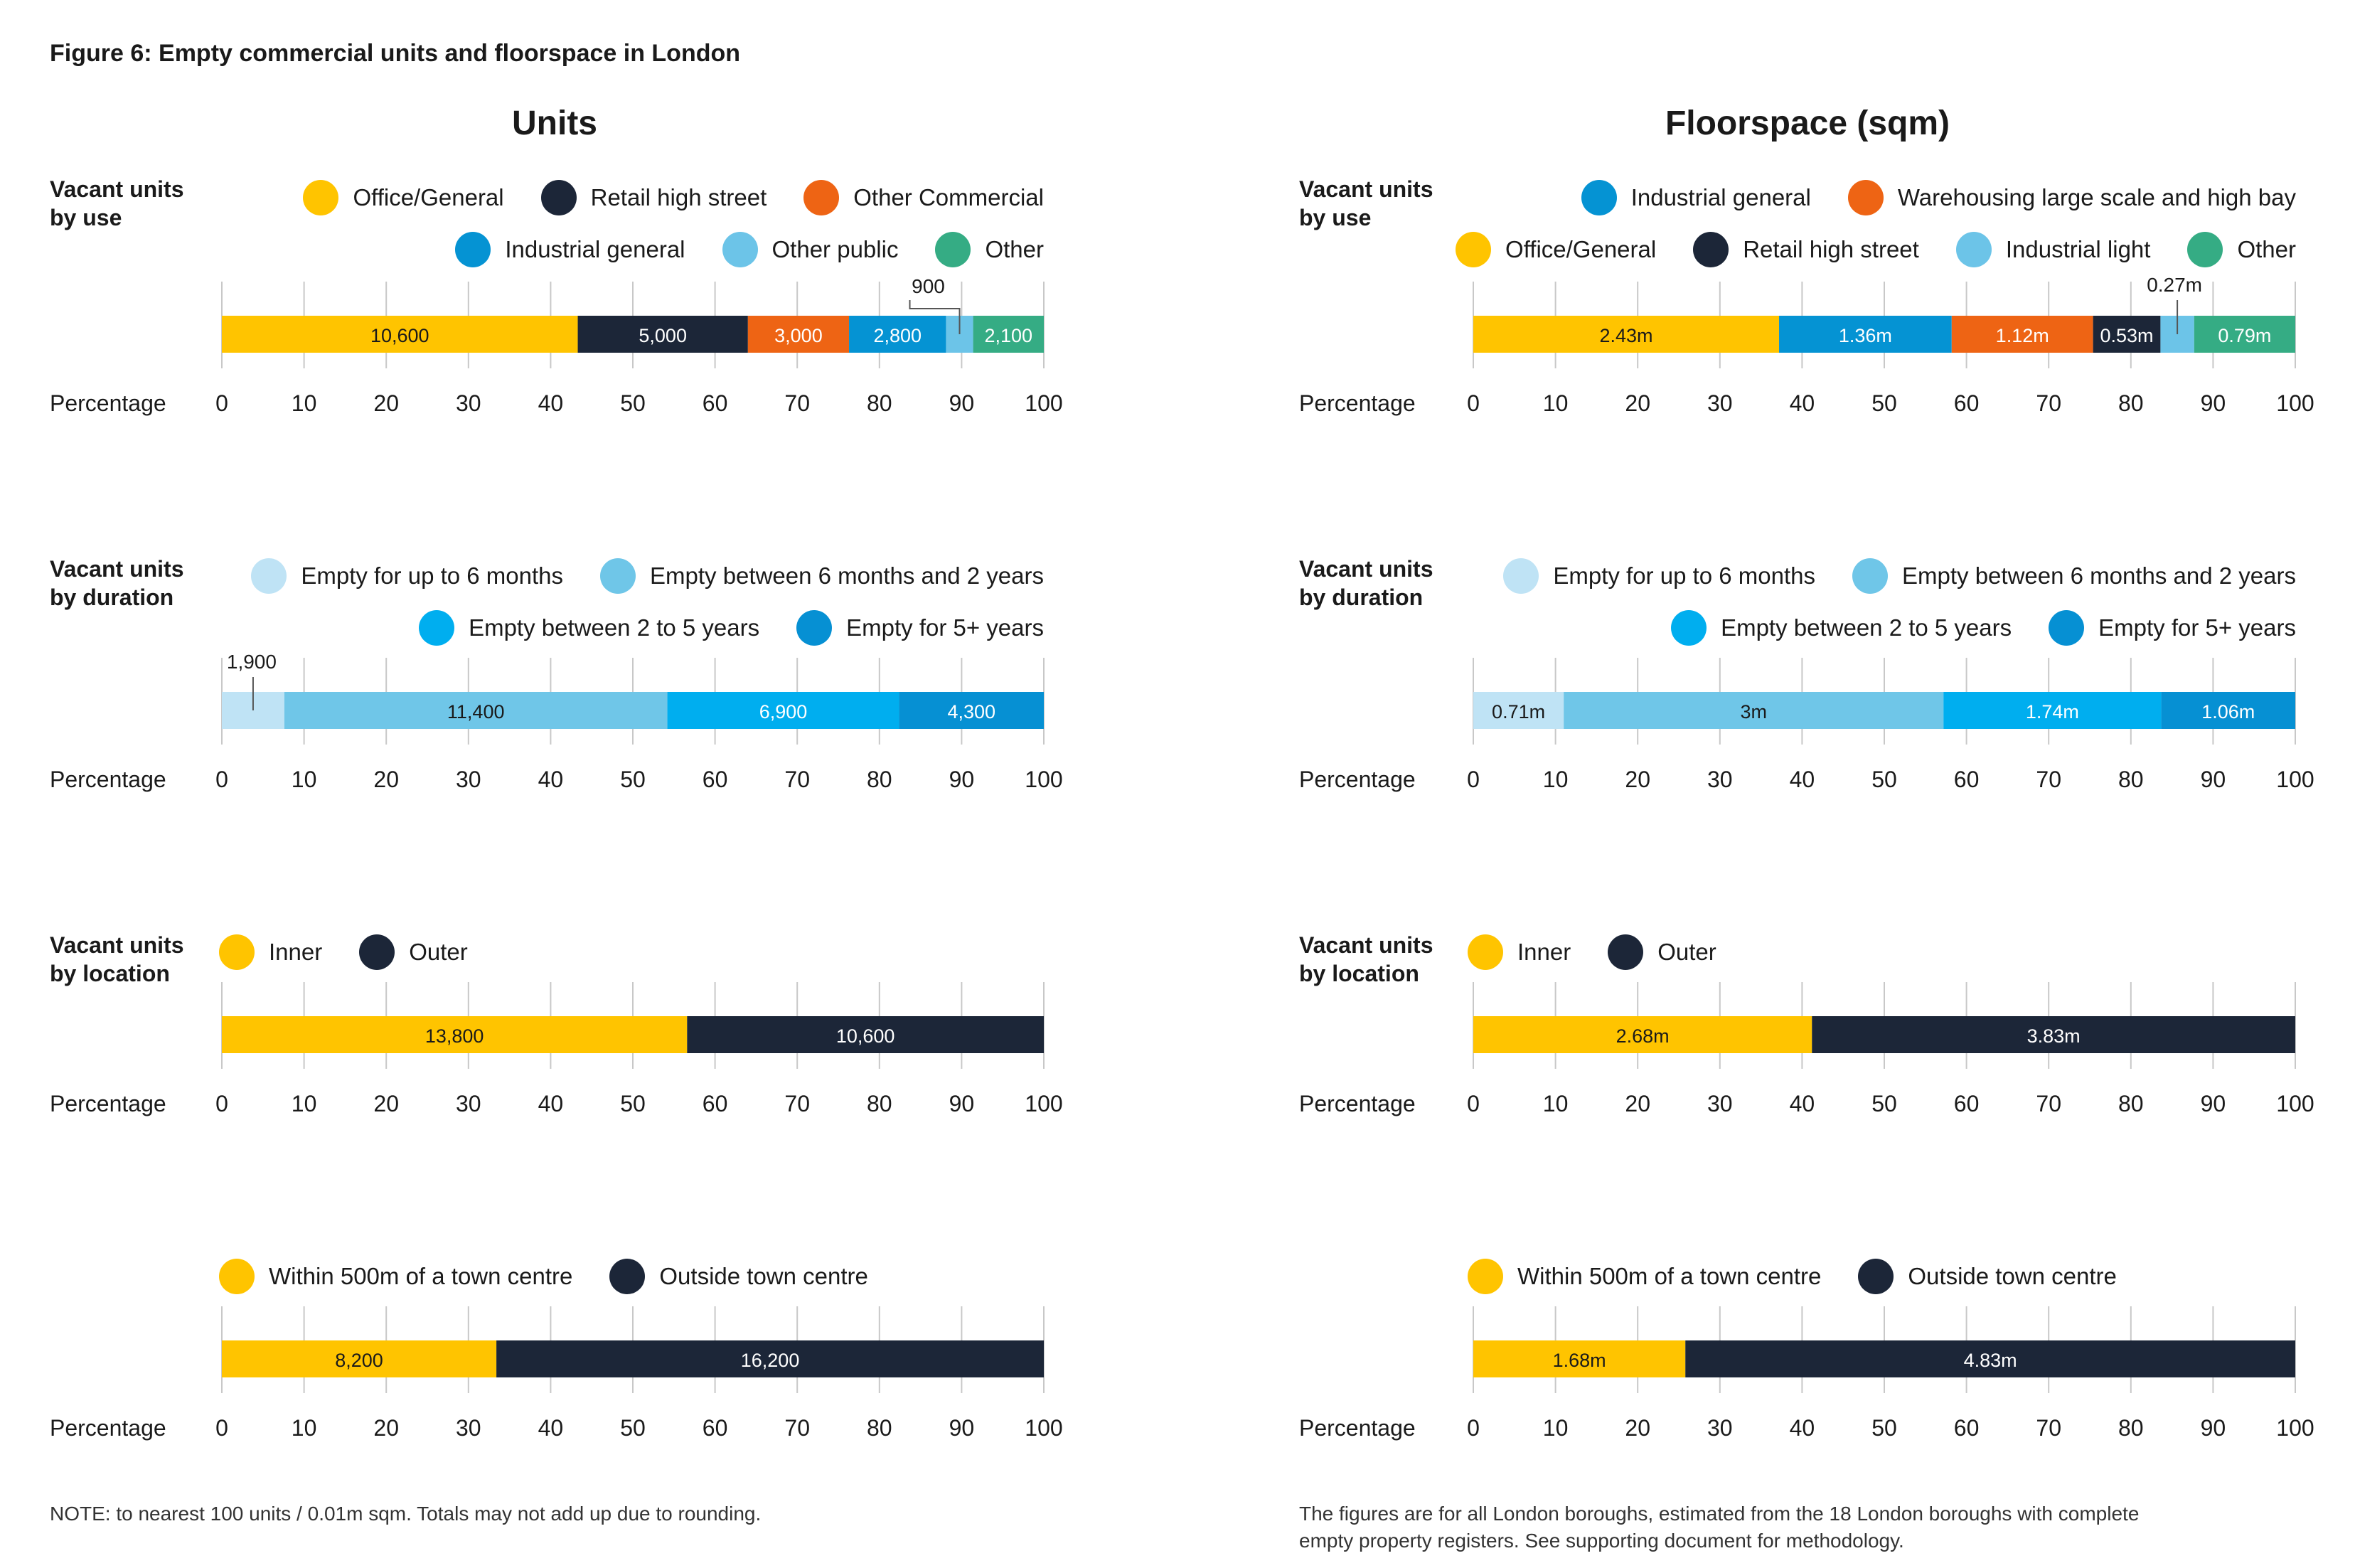 The height and width of the screenshot is (1568, 2355). What do you see at coordinates (928, 286) in the screenshot?
I see `data-label-other-public: 900` at bounding box center [928, 286].